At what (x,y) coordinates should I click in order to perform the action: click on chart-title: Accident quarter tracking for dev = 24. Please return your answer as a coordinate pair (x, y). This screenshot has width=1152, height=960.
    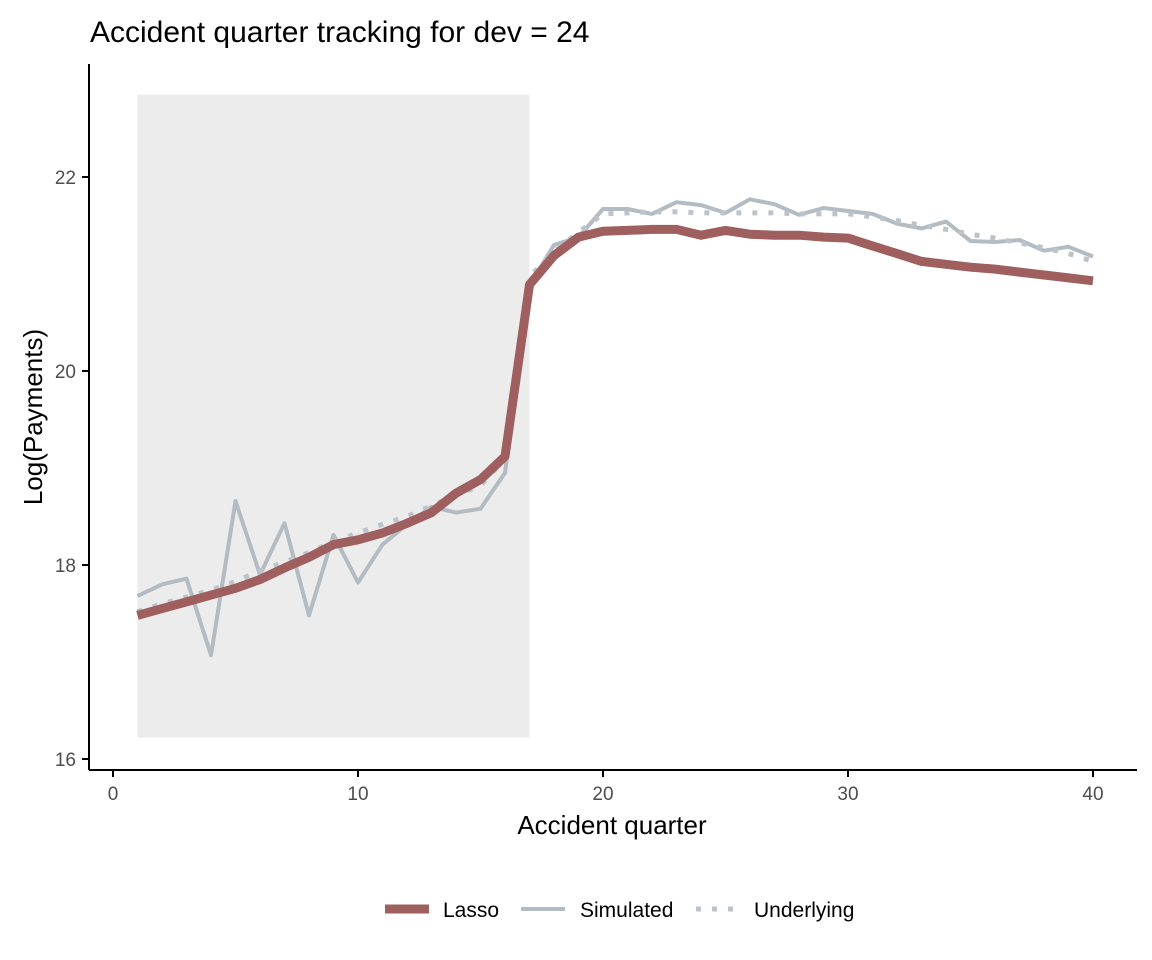
    Looking at the image, I should click on (339, 32).